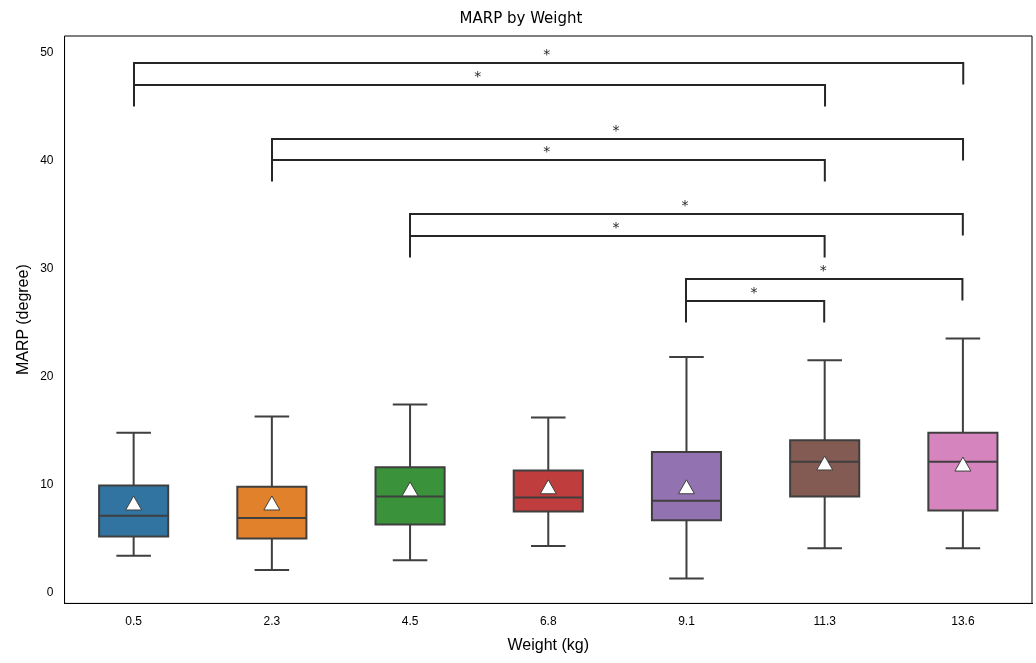  What do you see at coordinates (410, 620) in the screenshot?
I see `x-tick-label: 4.5` at bounding box center [410, 620].